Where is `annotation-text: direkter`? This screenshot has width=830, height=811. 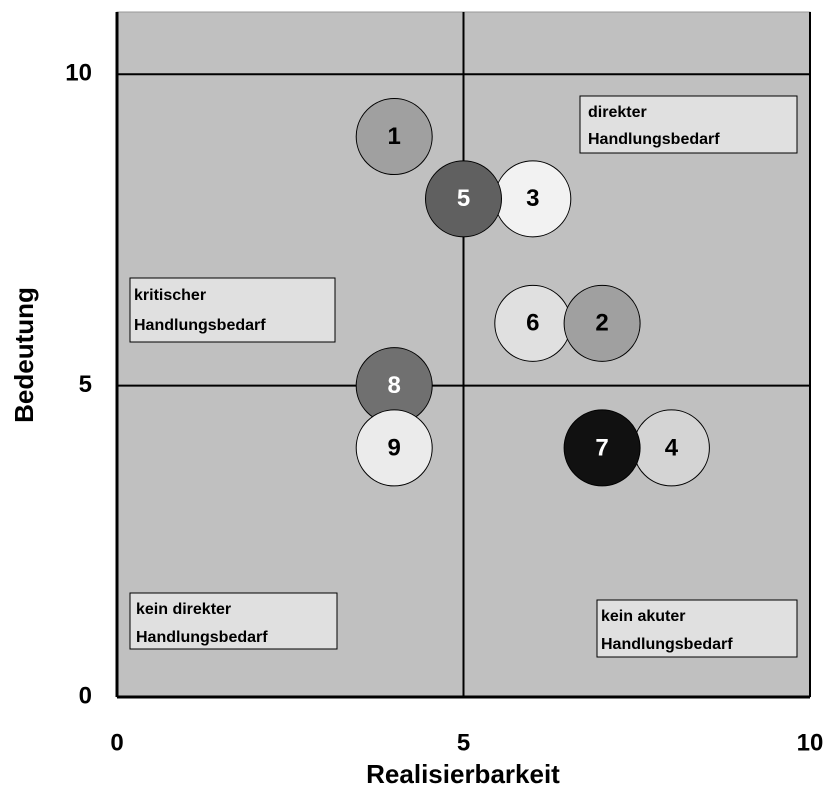
annotation-text: direkter is located at coordinates (617, 112).